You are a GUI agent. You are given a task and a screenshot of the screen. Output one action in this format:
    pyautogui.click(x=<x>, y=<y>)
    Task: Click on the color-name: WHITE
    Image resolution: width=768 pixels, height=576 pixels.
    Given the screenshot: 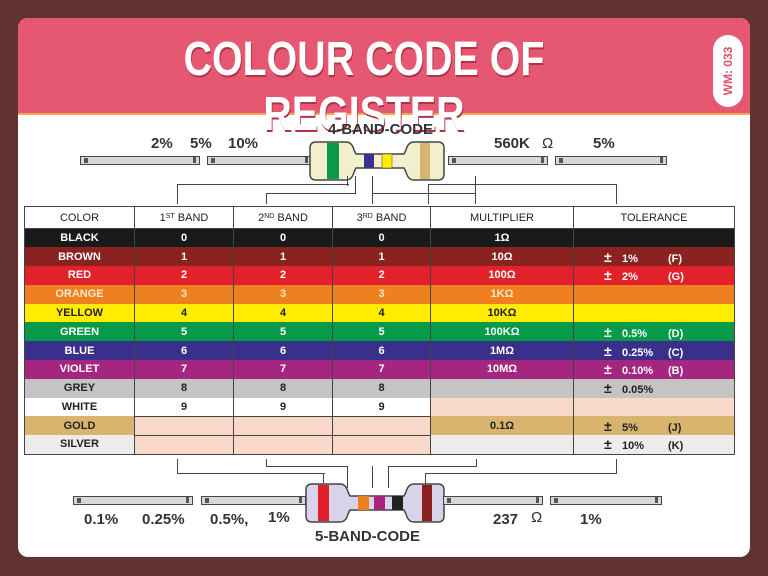 What is the action you would take?
    pyautogui.click(x=79, y=407)
    